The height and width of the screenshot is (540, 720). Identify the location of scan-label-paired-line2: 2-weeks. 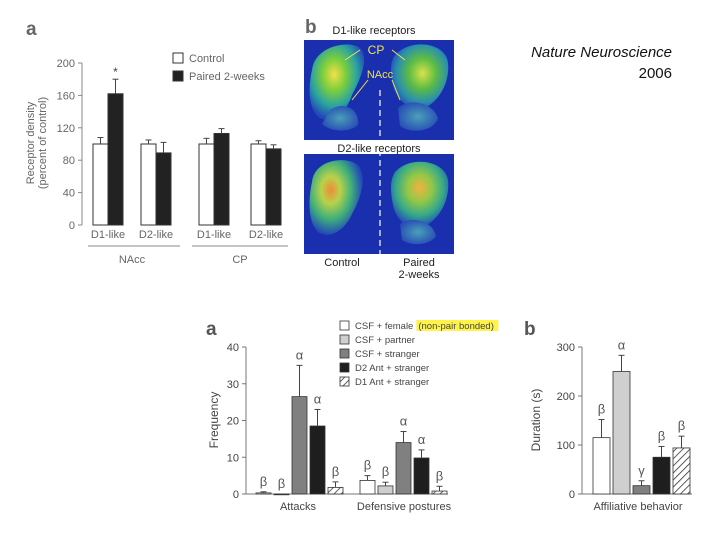
(419, 275).